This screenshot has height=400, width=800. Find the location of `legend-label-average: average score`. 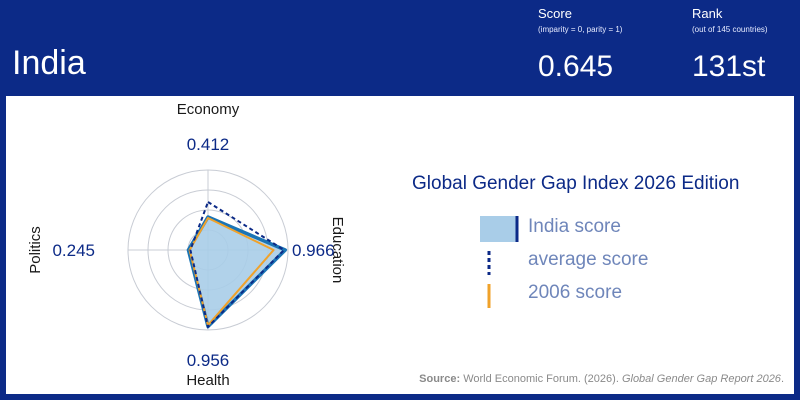

legend-label-average: average score is located at coordinates (588, 259).